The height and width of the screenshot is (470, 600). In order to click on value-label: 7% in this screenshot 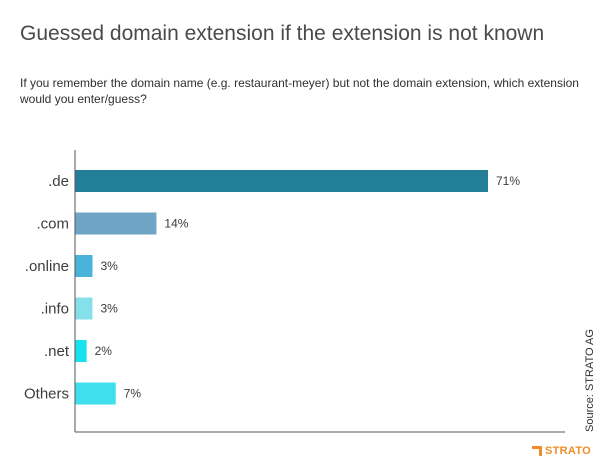, I will do `click(133, 394)`.